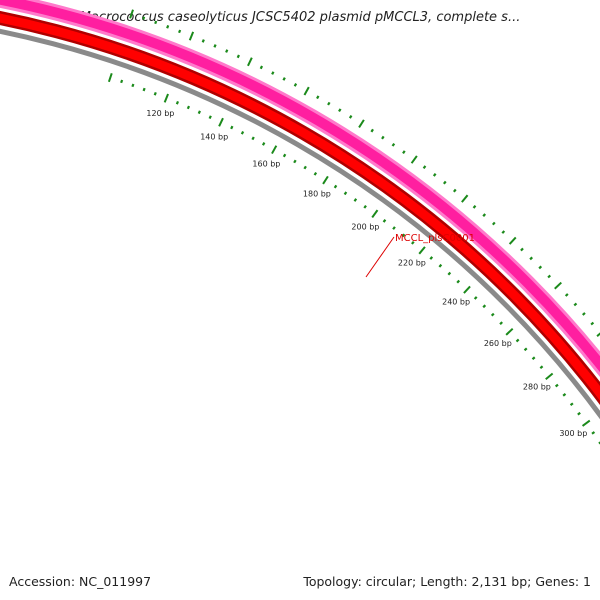  I want to click on tick-label: 180 bp, so click(317, 194).